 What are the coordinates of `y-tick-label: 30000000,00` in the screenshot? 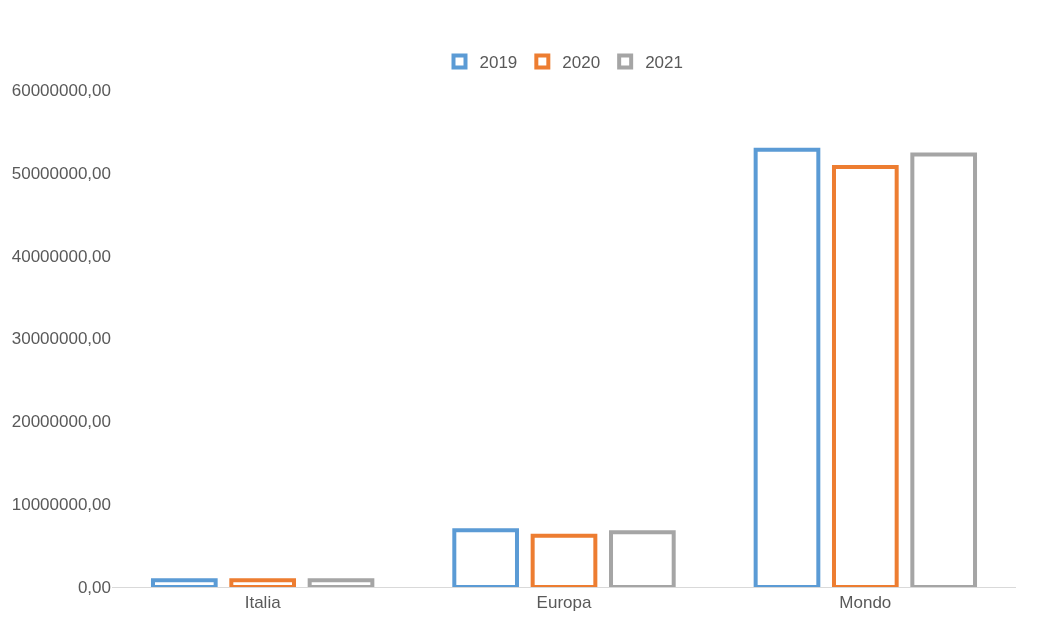 It's located at (61, 339).